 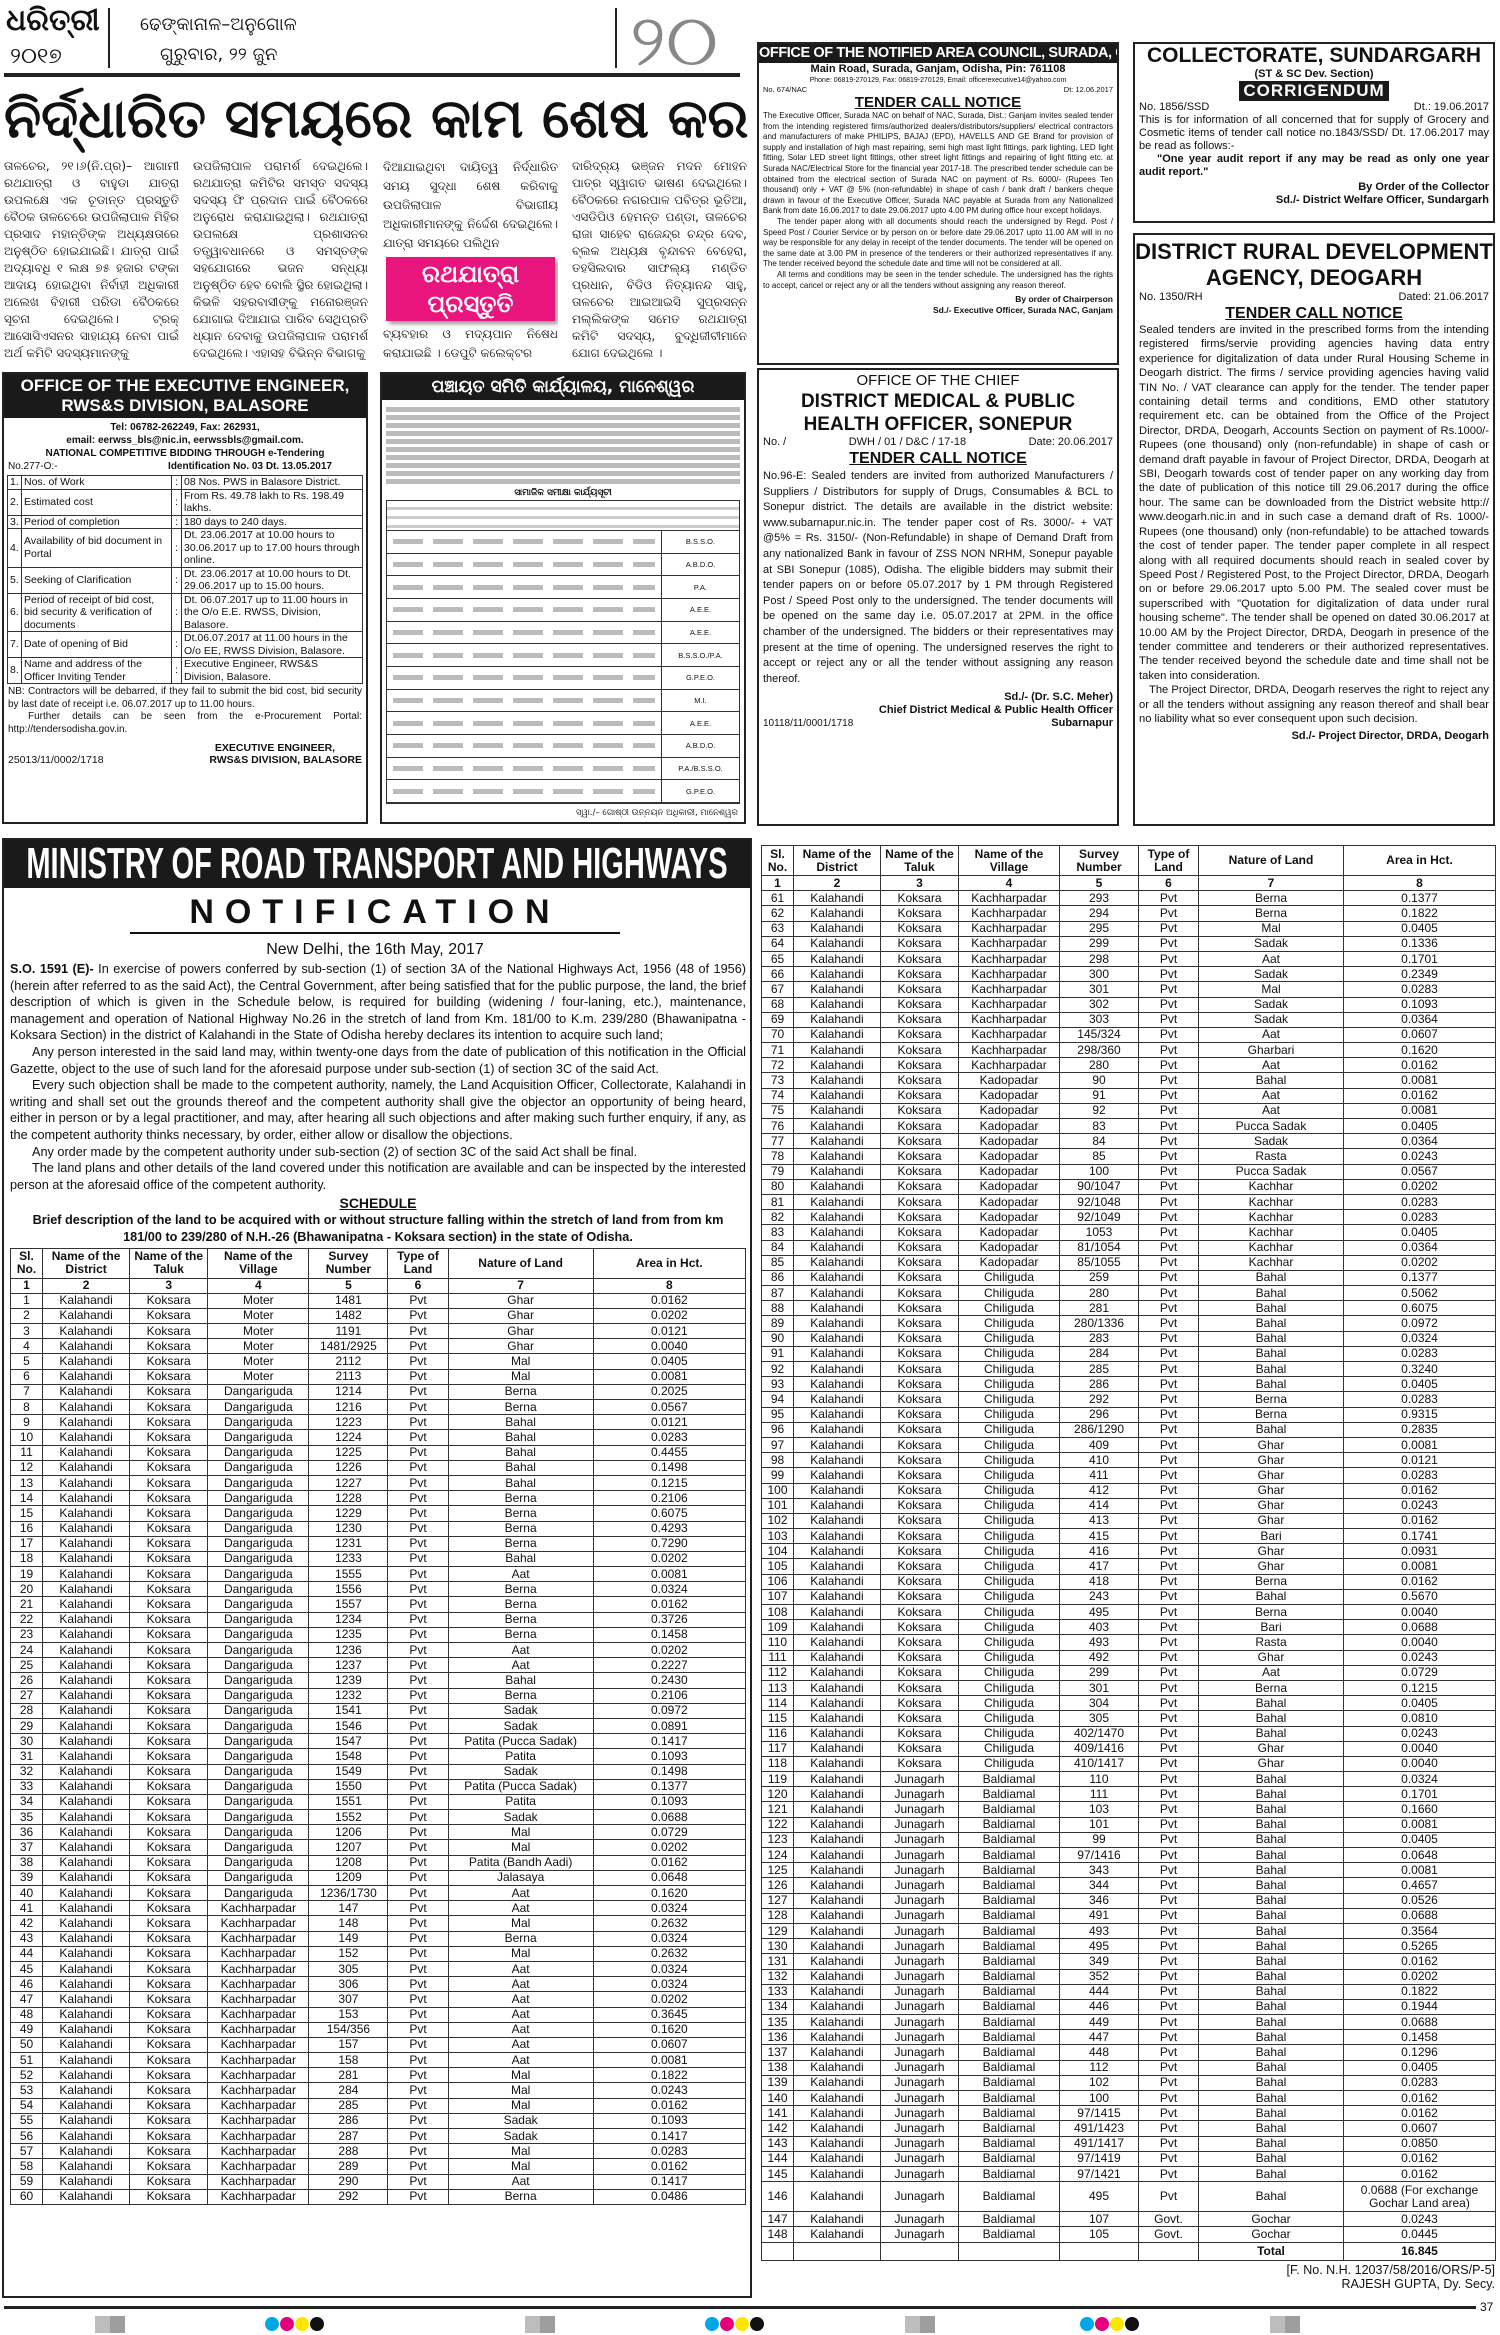 What do you see at coordinates (1099, 2022) in the screenshot?
I see `cell-survey-number: 449` at bounding box center [1099, 2022].